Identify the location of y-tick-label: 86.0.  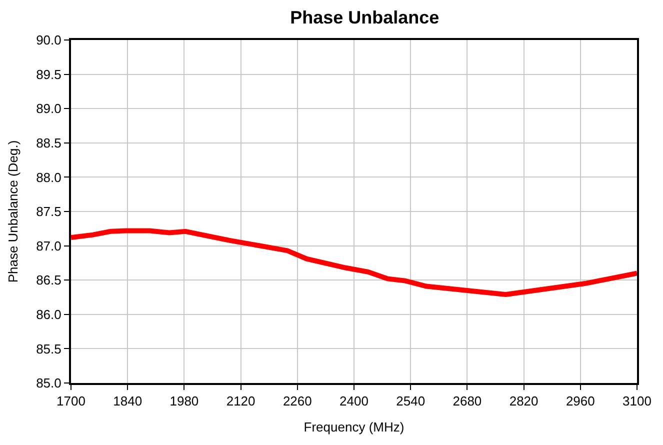
(49, 314).